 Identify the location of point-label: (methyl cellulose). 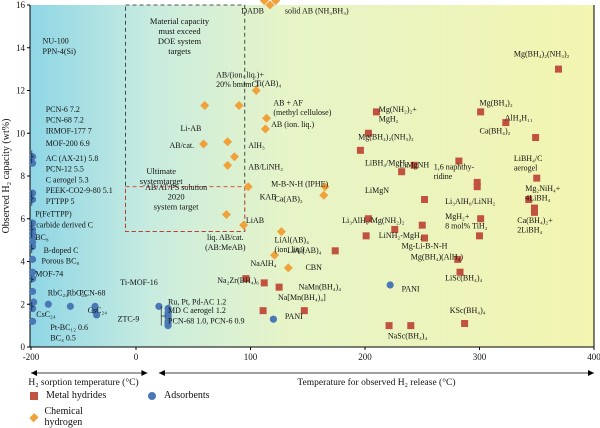
(302, 112).